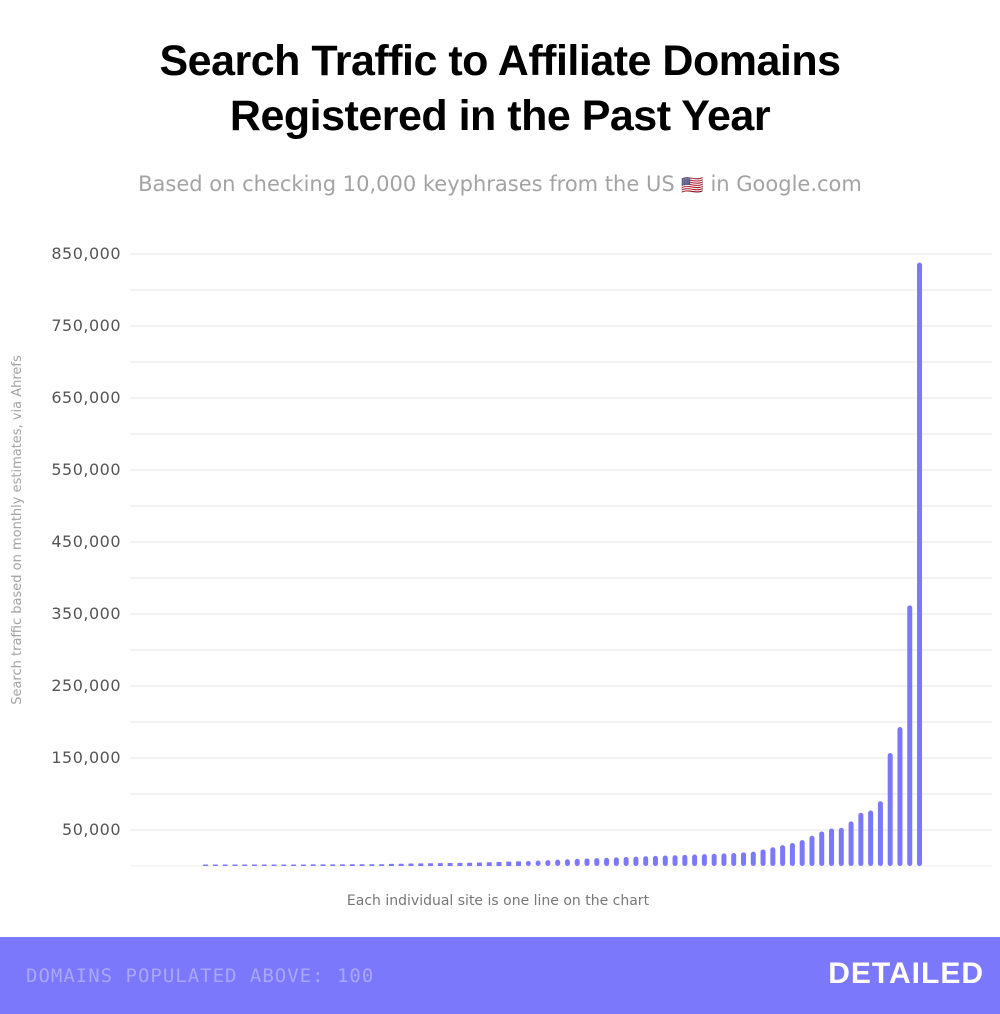  Describe the element at coordinates (692, 185) in the screenshot. I see `us-flag-icon: 🇺🇸` at that location.